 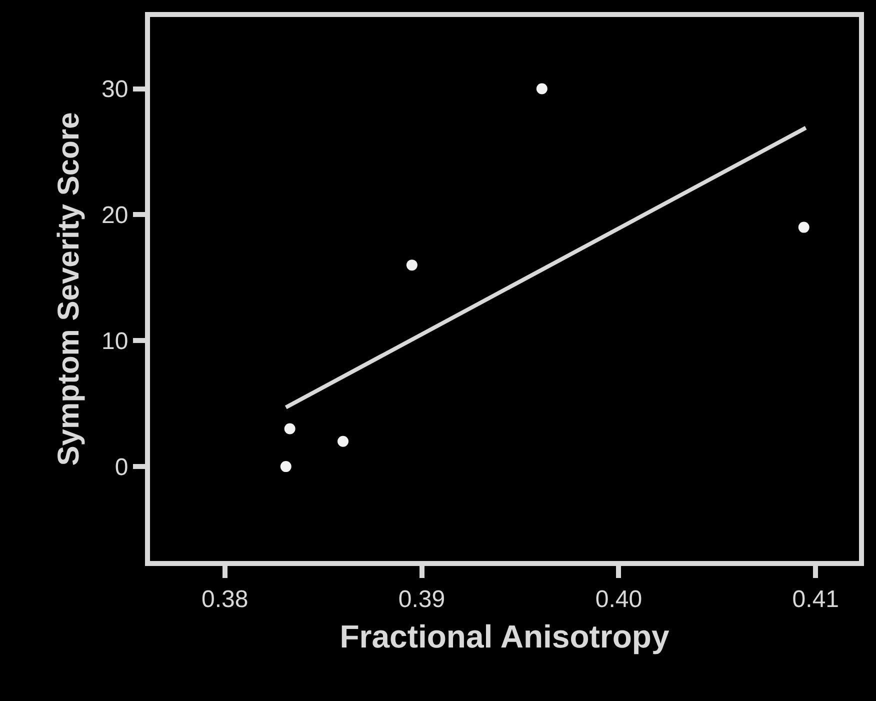 What do you see at coordinates (816, 599) in the screenshot?
I see `x-tick-label: 0.41` at bounding box center [816, 599].